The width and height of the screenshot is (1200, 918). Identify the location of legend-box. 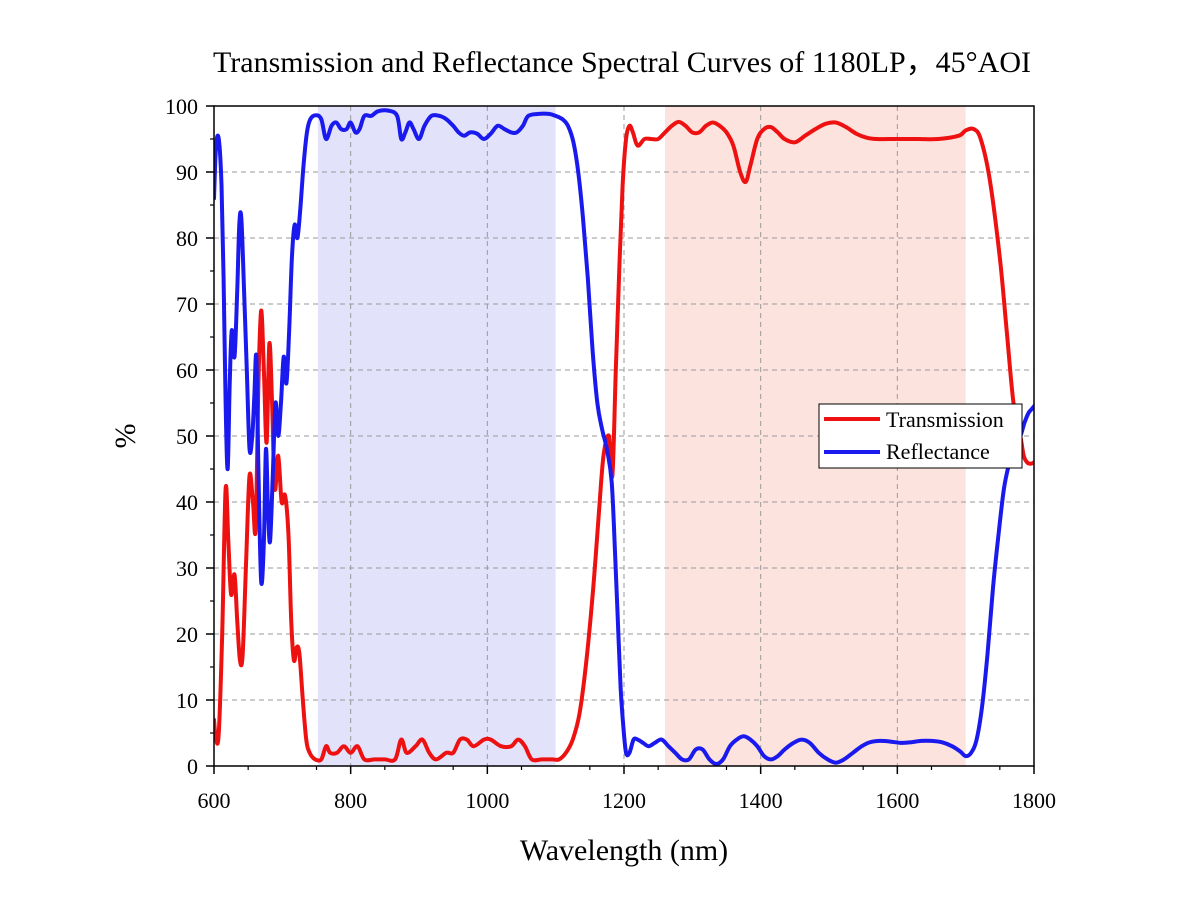
(920, 436).